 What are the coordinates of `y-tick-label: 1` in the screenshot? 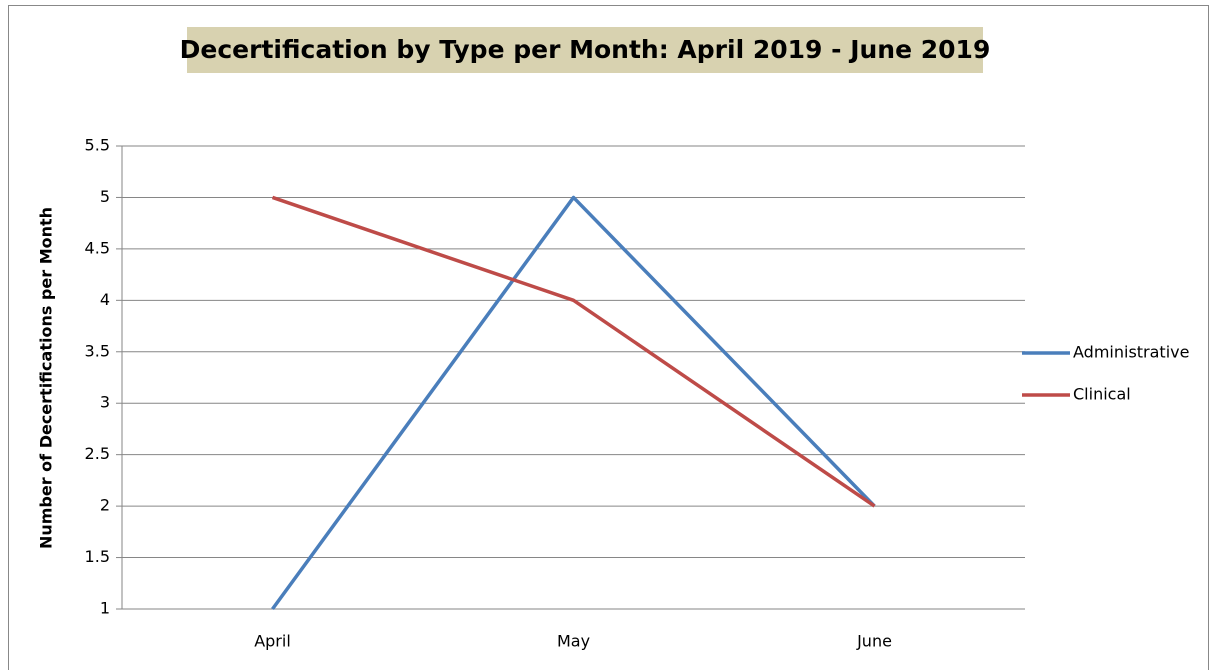 It's located at (105, 608).